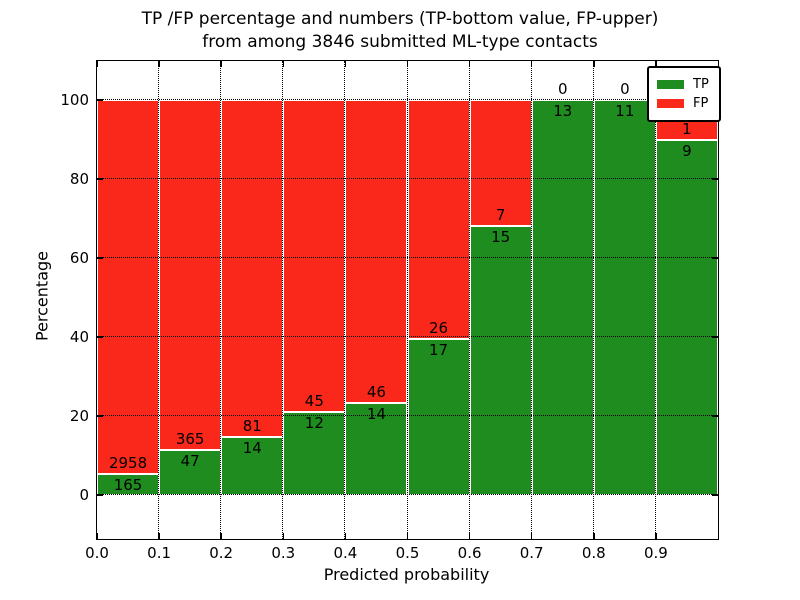  Describe the element at coordinates (501, 236) in the screenshot. I see `bar-value-label-tp: 15` at that location.